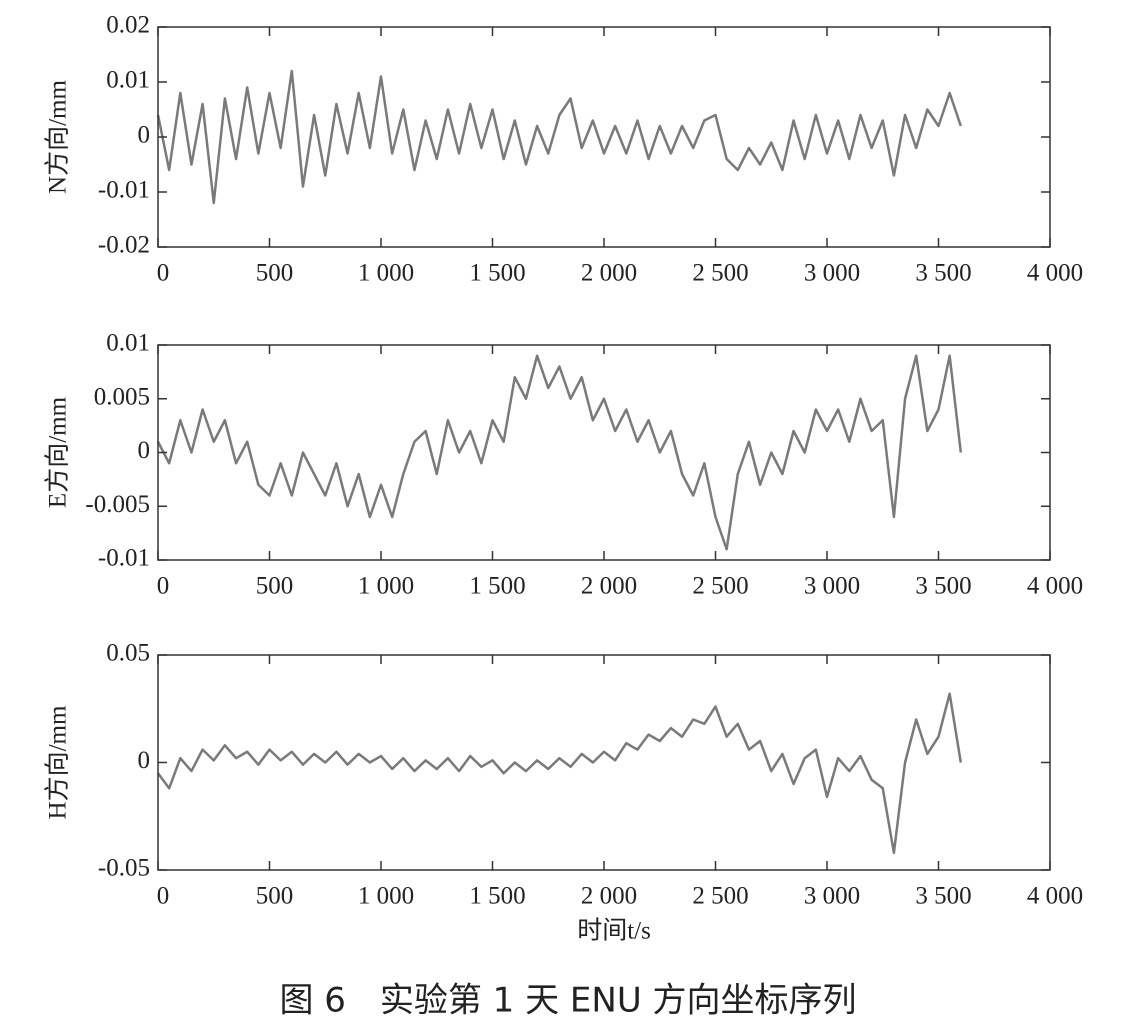 This screenshot has width=1136, height=1034. What do you see at coordinates (58, 452) in the screenshot?
I see `y-axis-label: E方向/mm` at bounding box center [58, 452].